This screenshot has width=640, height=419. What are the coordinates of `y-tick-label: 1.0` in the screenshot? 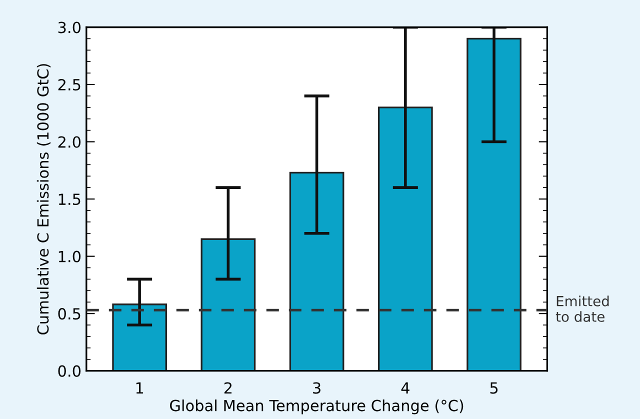 It's located at (69, 256).